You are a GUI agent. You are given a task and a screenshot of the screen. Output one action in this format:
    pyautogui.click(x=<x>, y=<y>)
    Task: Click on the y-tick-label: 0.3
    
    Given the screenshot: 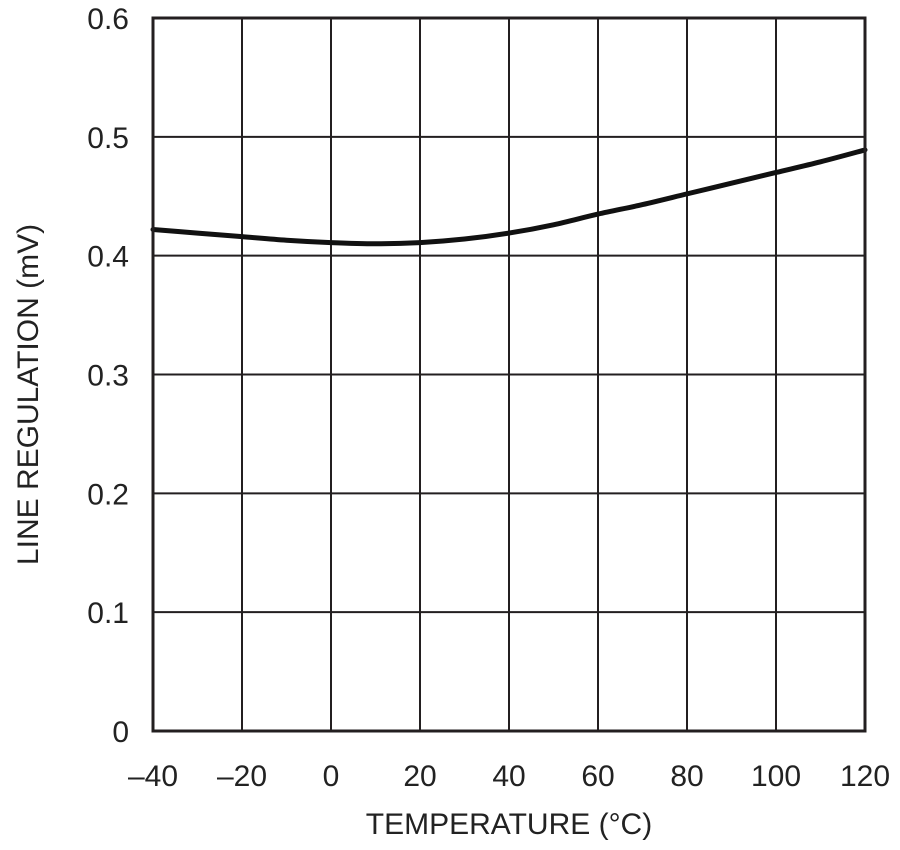 What is the action you would take?
    pyautogui.click(x=108, y=376)
    